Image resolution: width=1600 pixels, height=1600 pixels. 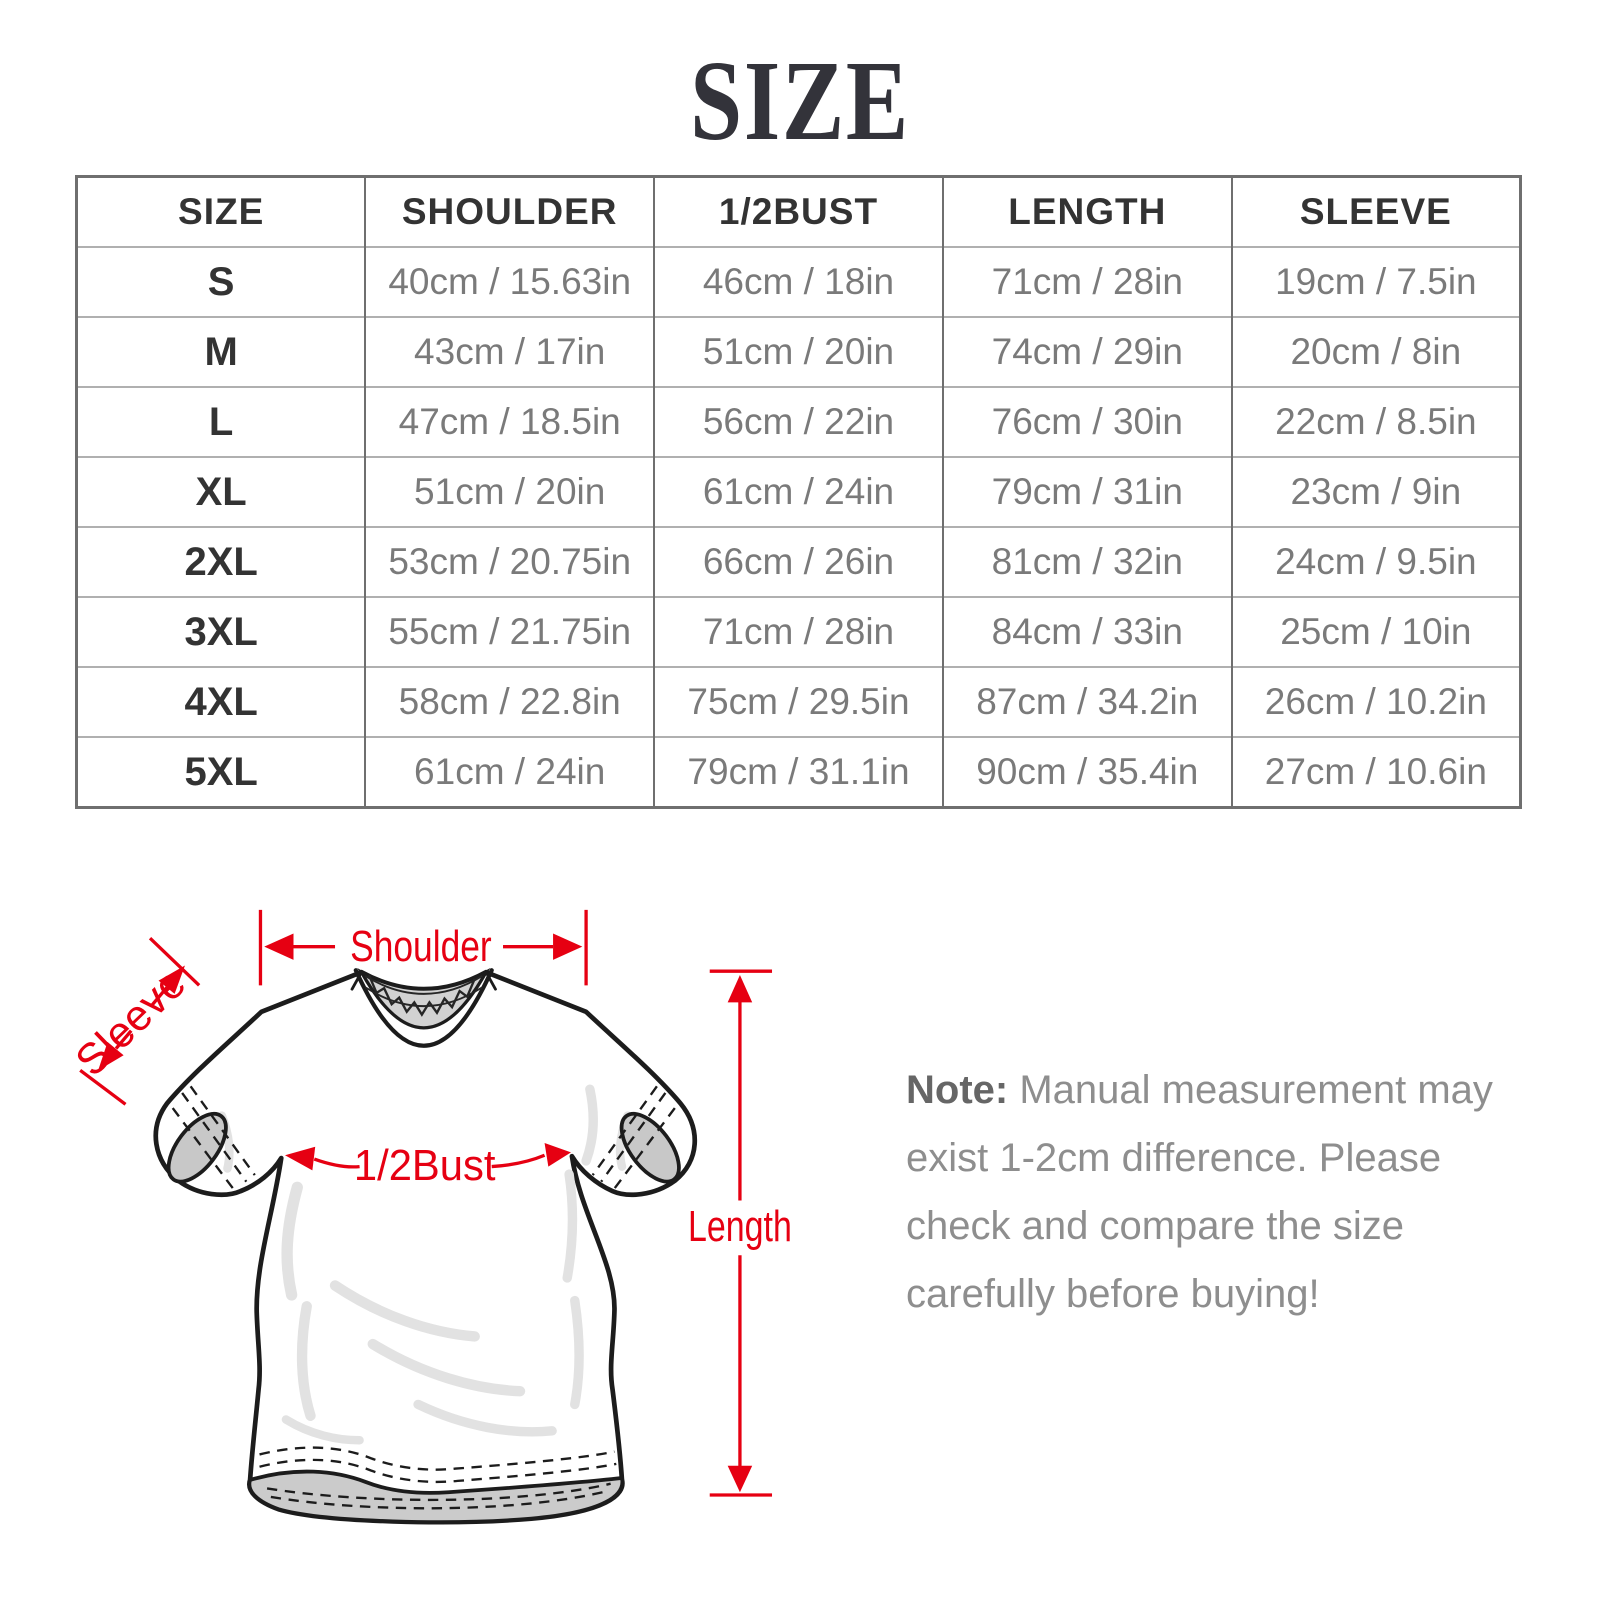 I want to click on measurement-cell: 23cm / 9in, so click(x=1375, y=491).